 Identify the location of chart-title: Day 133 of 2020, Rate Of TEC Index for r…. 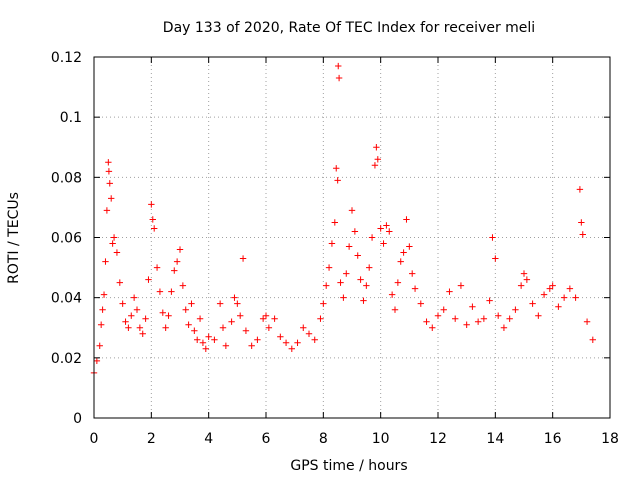
(349, 28).